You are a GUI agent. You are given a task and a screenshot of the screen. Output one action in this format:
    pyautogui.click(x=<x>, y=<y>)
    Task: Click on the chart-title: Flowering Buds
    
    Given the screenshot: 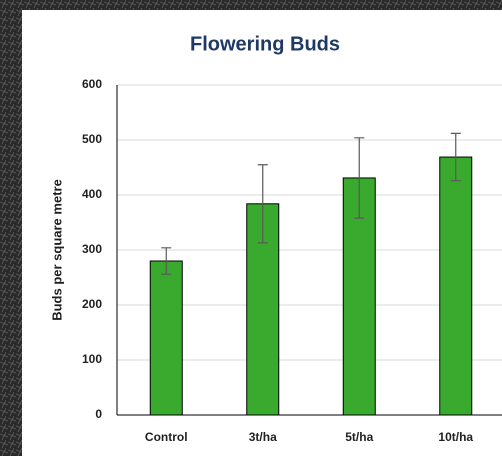 What is the action you would take?
    pyautogui.click(x=265, y=44)
    